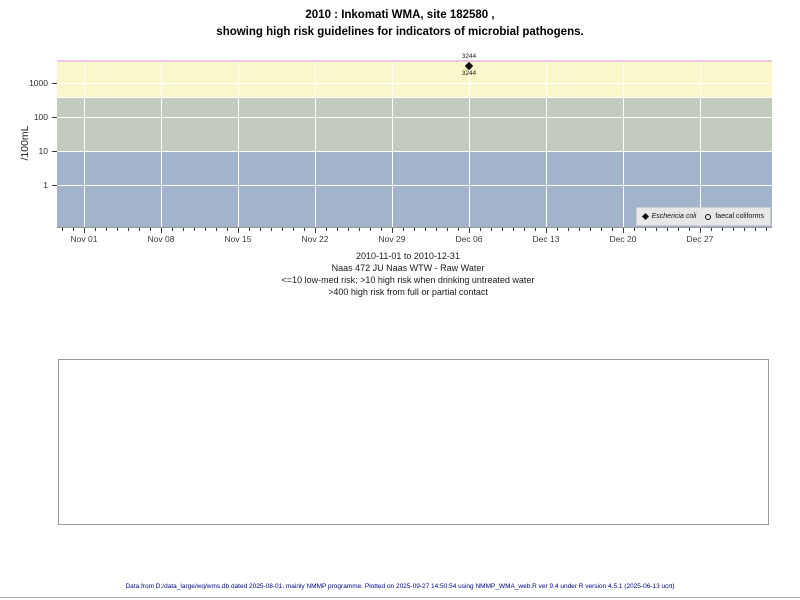 This screenshot has width=800, height=600. What do you see at coordinates (674, 216) in the screenshot?
I see `legend-label: Eschericia coli` at bounding box center [674, 216].